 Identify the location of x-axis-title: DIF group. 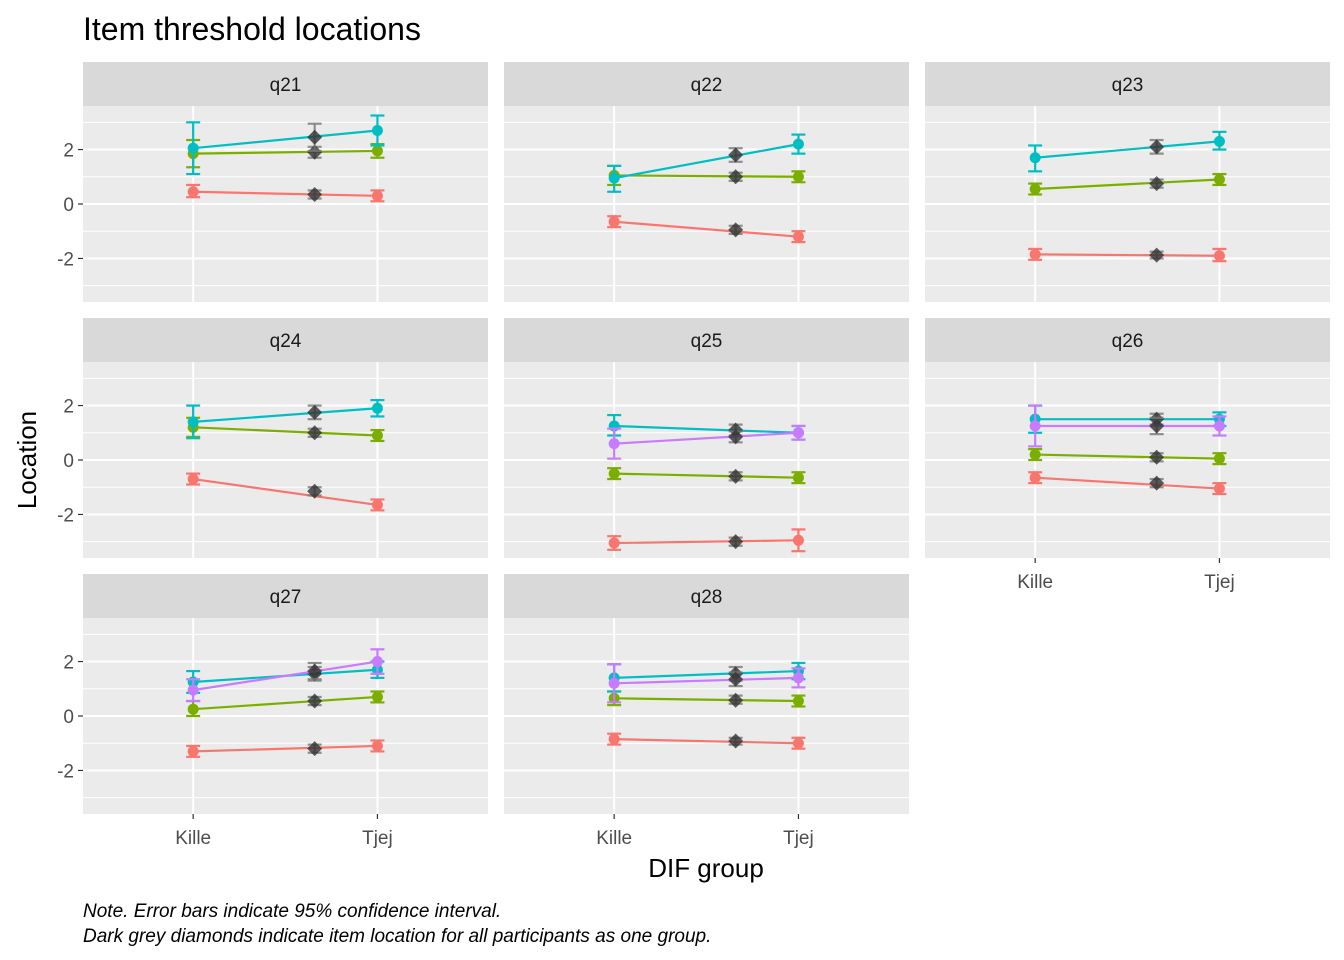
(706, 868).